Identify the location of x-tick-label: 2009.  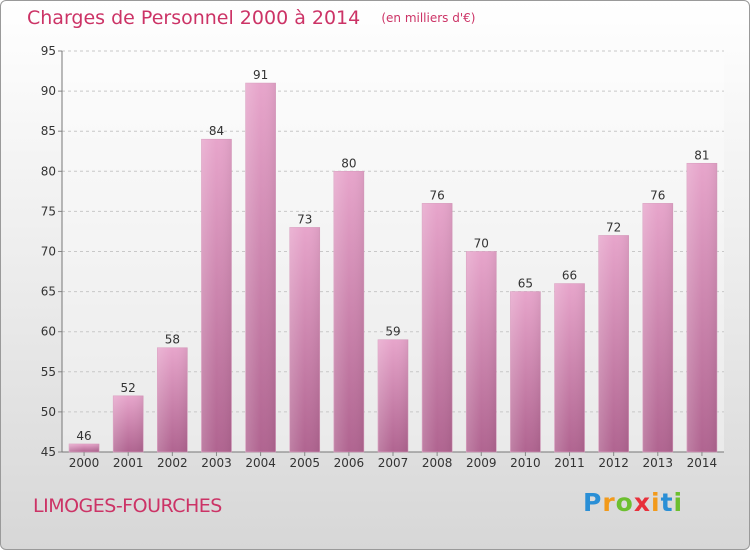
(481, 463).